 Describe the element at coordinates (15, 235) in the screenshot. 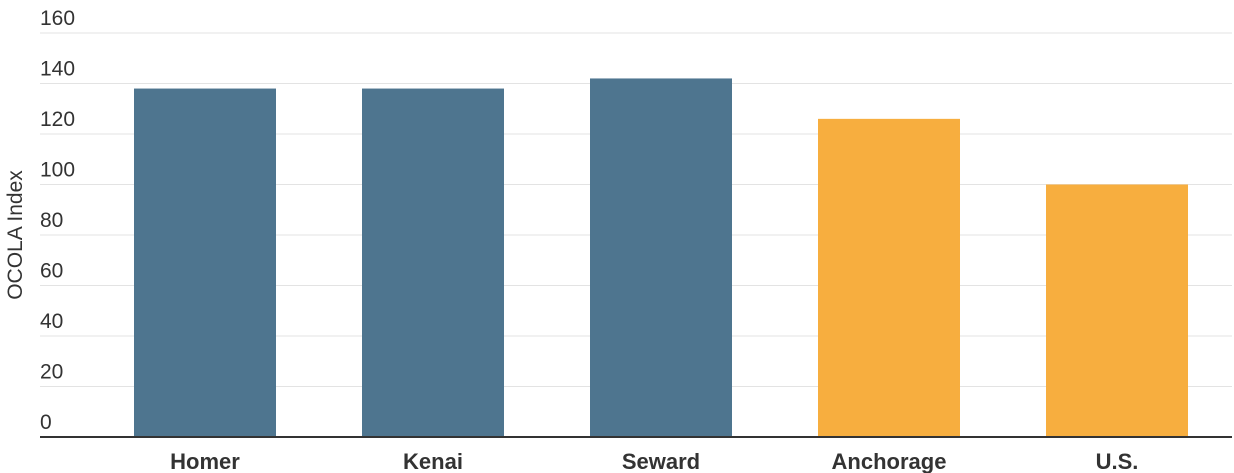

I see `y-axis-title: OCOLA Index` at that location.